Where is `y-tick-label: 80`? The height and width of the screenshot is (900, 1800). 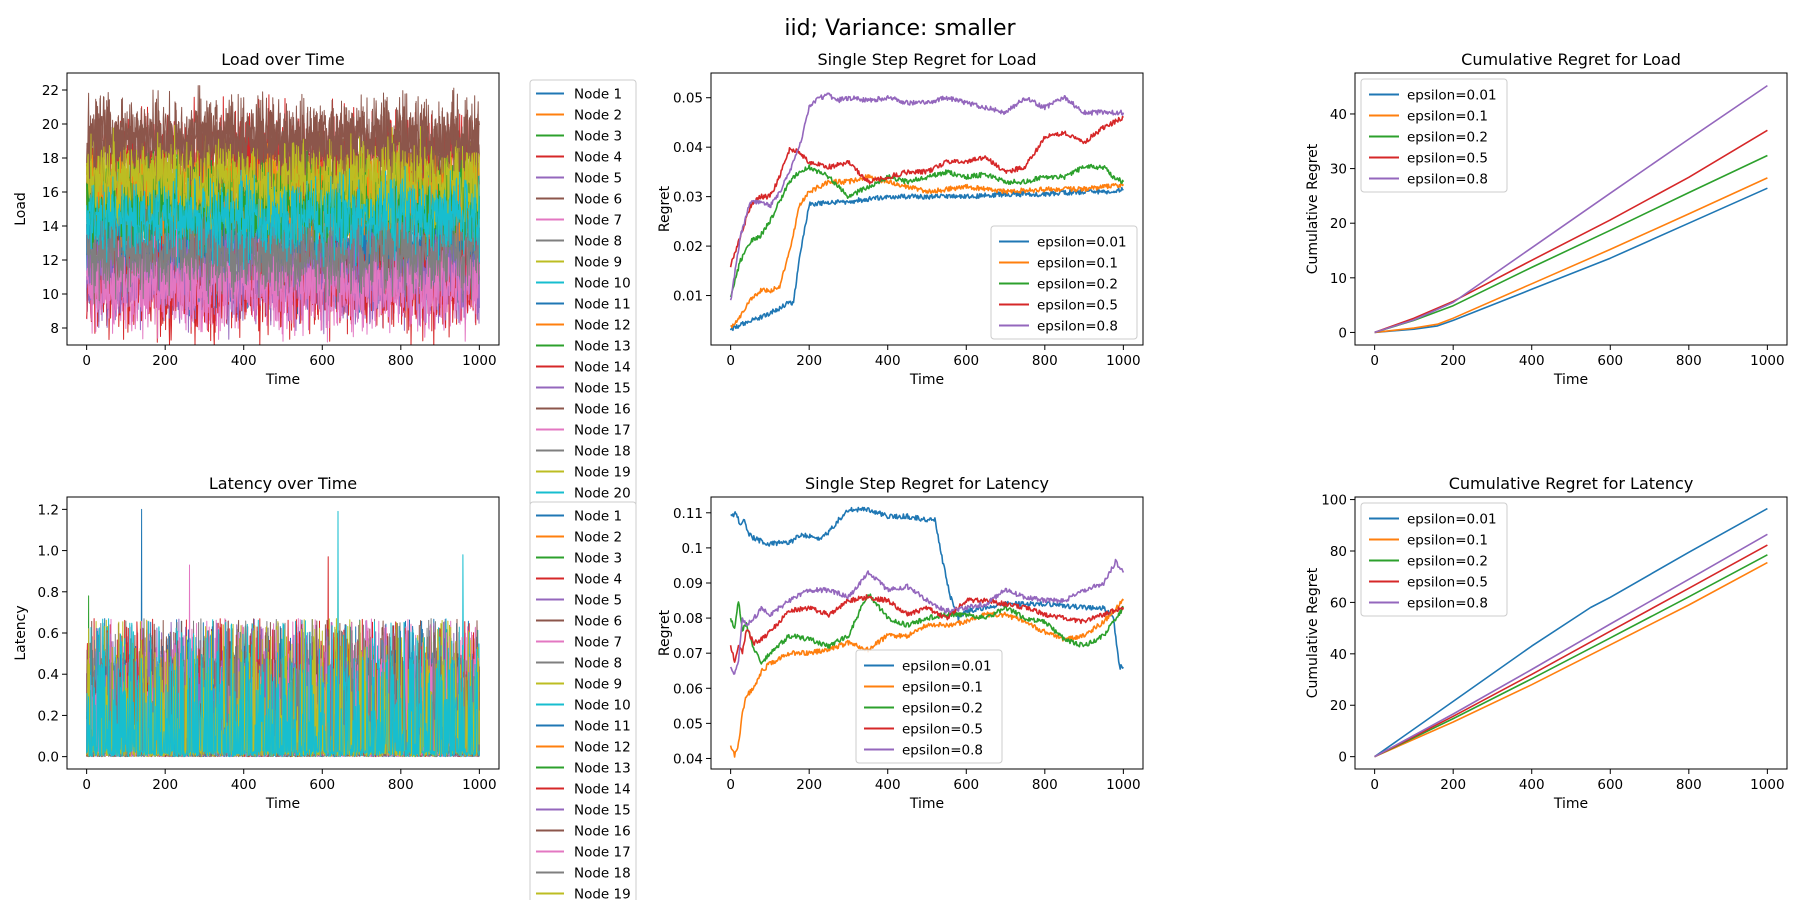
y-tick-label: 80 is located at coordinates (1338, 552).